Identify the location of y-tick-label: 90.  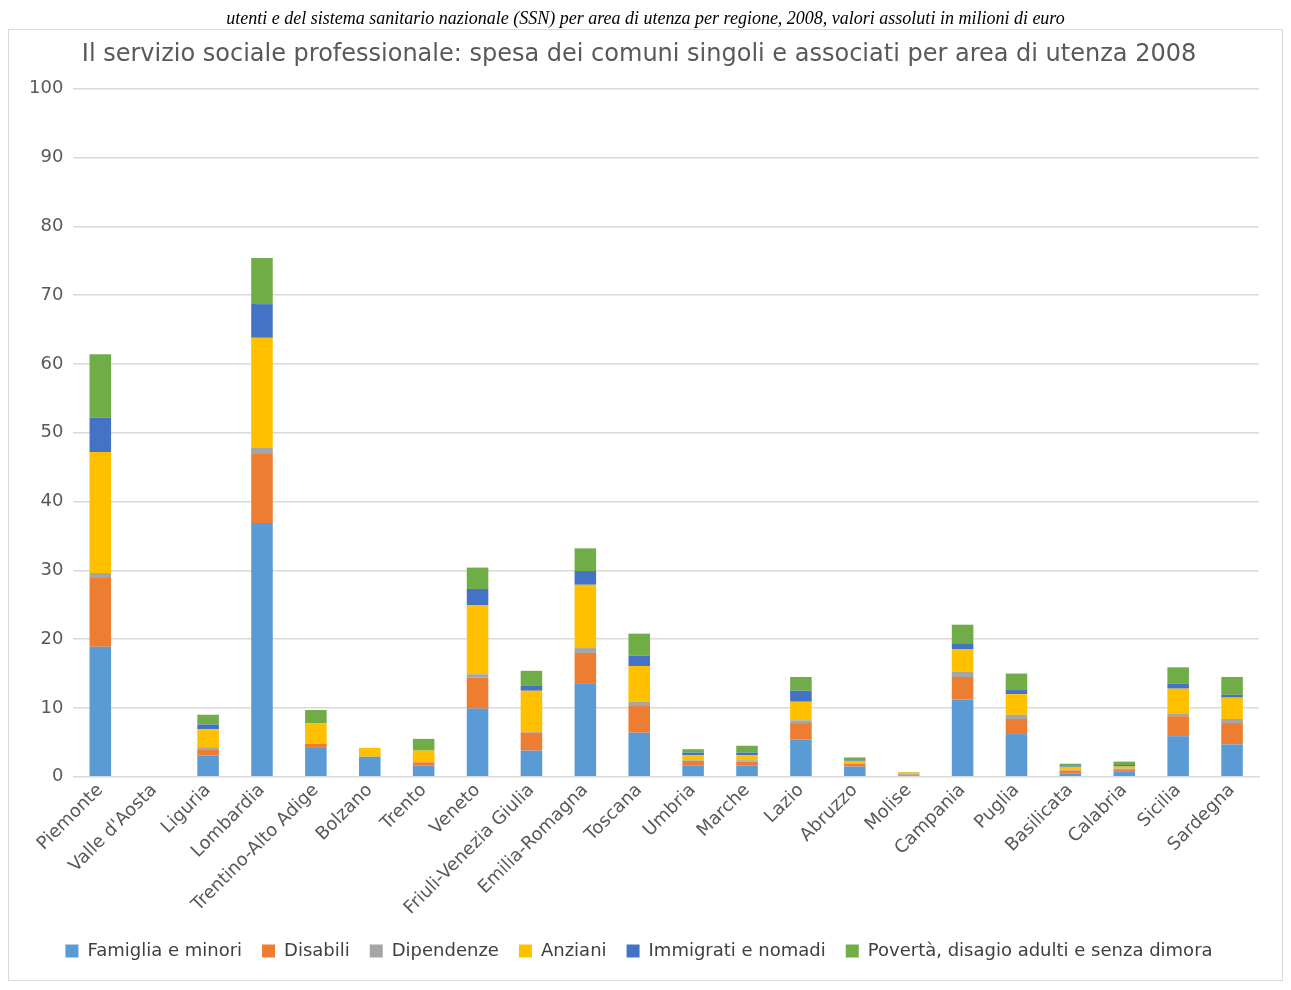
(52, 156).